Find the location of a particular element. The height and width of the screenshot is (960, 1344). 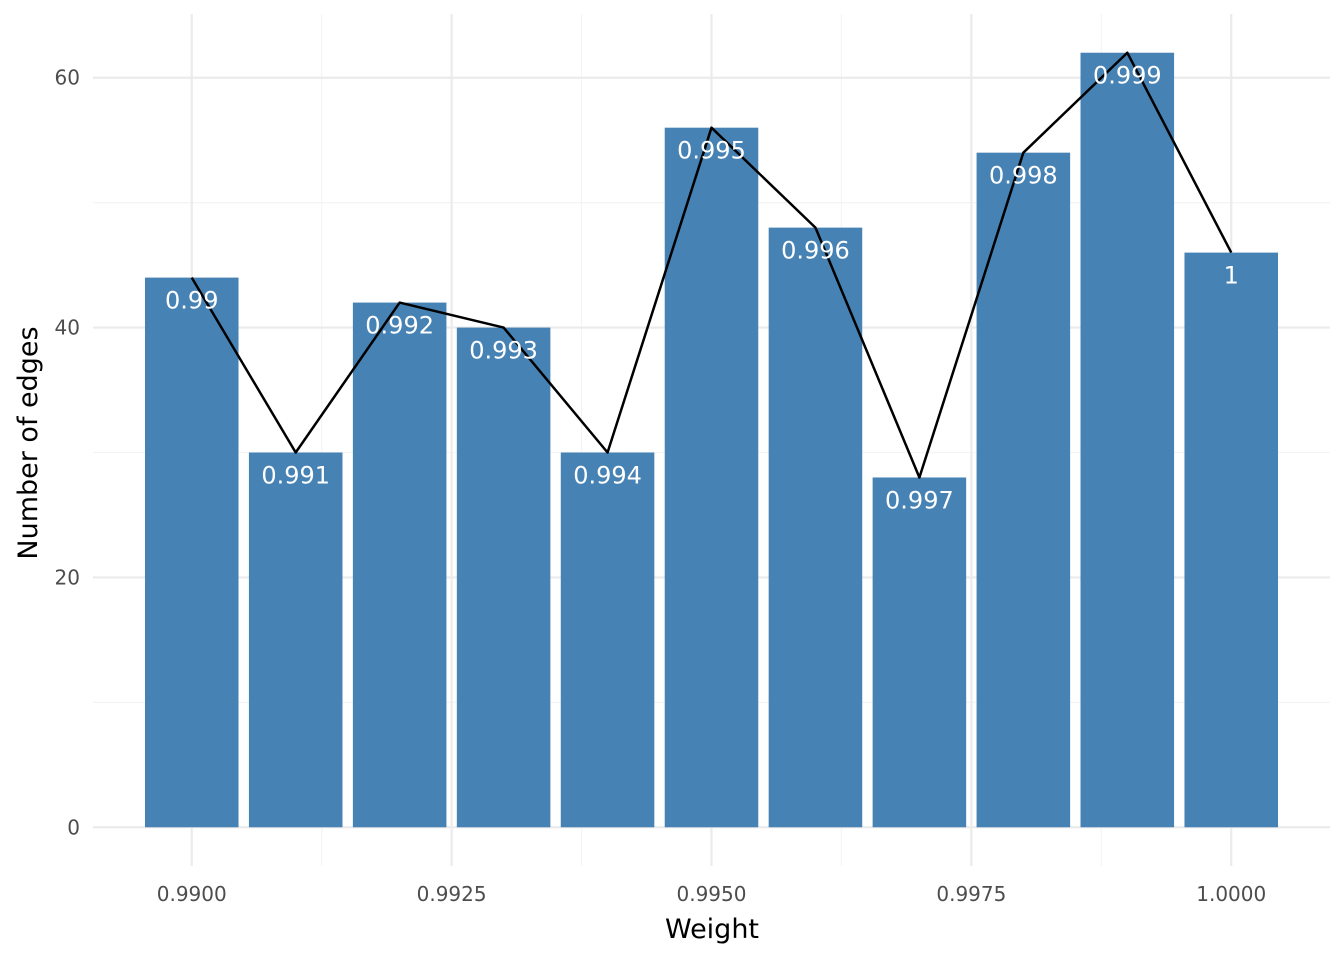

y-tick-label: 0 is located at coordinates (73, 827).